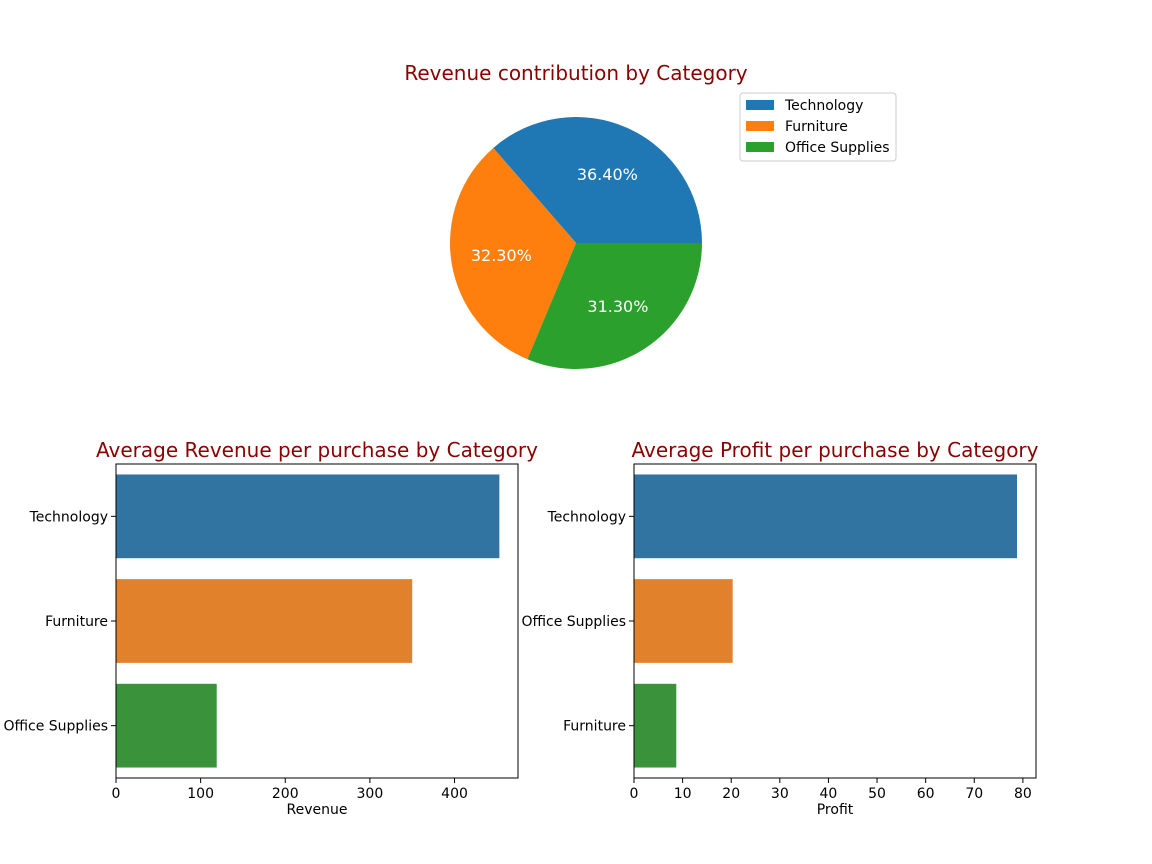 The height and width of the screenshot is (864, 1152). I want to click on legend: Technology Furniture Office Supplies, so click(818, 127).